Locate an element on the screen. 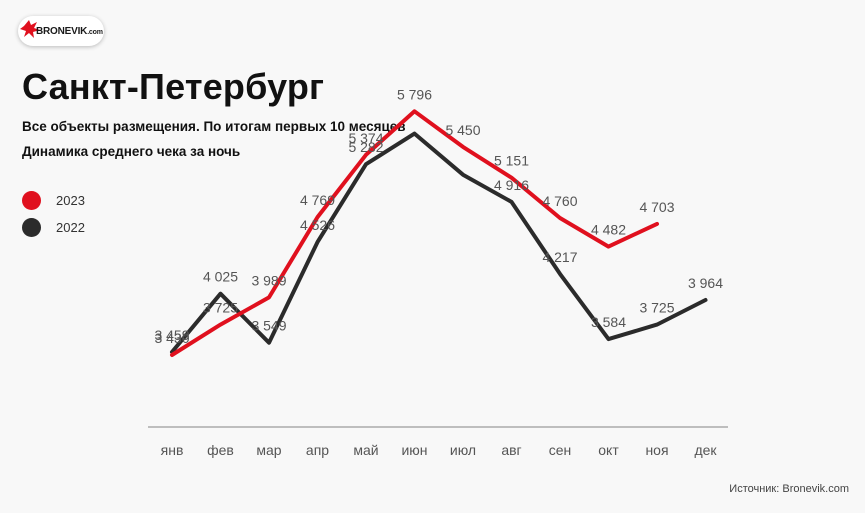 The height and width of the screenshot is (513, 865). x-tick-label: апр is located at coordinates (317, 450).